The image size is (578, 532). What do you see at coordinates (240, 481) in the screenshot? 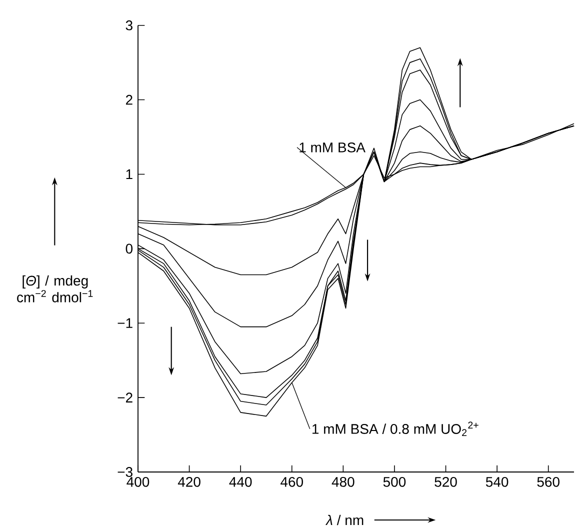
I see `x-tick-label: 440` at bounding box center [240, 481].